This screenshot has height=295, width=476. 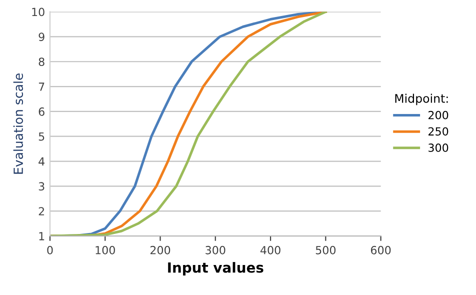 What do you see at coordinates (41, 211) in the screenshot?
I see `y-tick-label: 2` at bounding box center [41, 211].